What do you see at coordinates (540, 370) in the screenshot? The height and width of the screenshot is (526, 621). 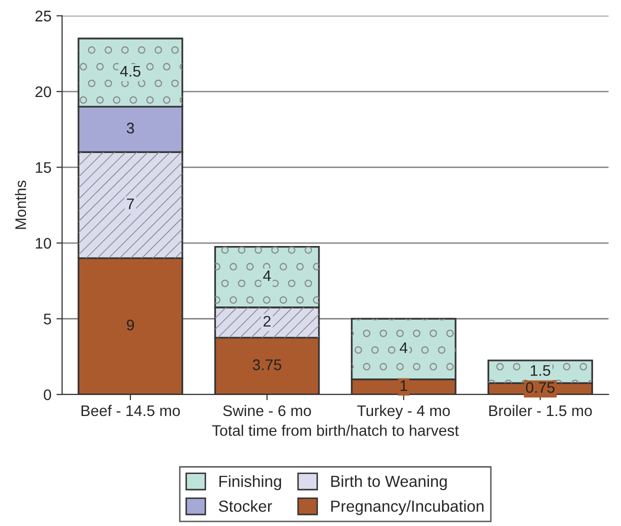 I see `data-label: 1.5` at bounding box center [540, 370].